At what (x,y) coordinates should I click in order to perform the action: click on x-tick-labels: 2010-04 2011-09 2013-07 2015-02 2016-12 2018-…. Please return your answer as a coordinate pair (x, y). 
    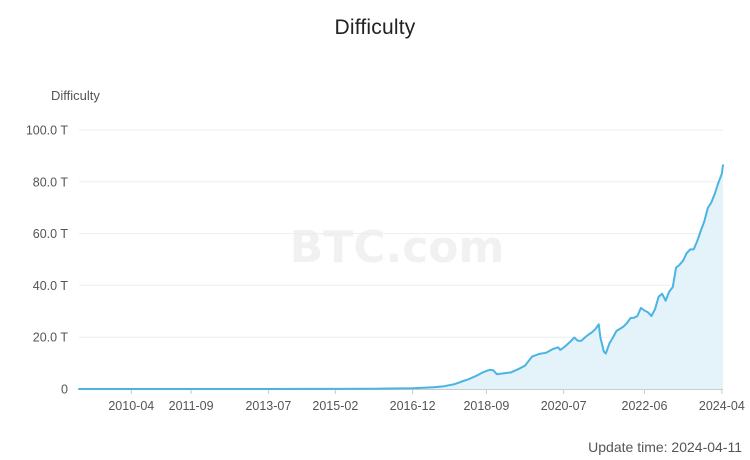
    Looking at the image, I should click on (426, 406).